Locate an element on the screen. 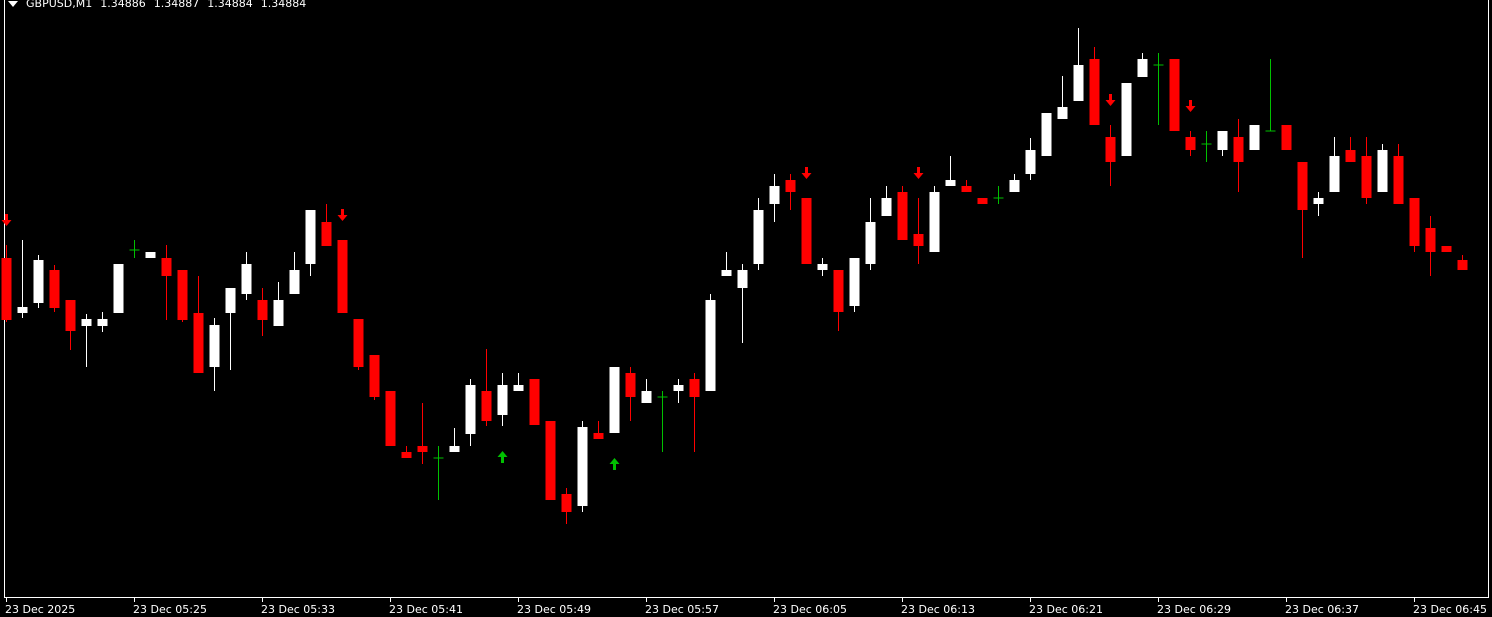  x-tick-label: 23 Dec 05:49 is located at coordinates (554, 609).